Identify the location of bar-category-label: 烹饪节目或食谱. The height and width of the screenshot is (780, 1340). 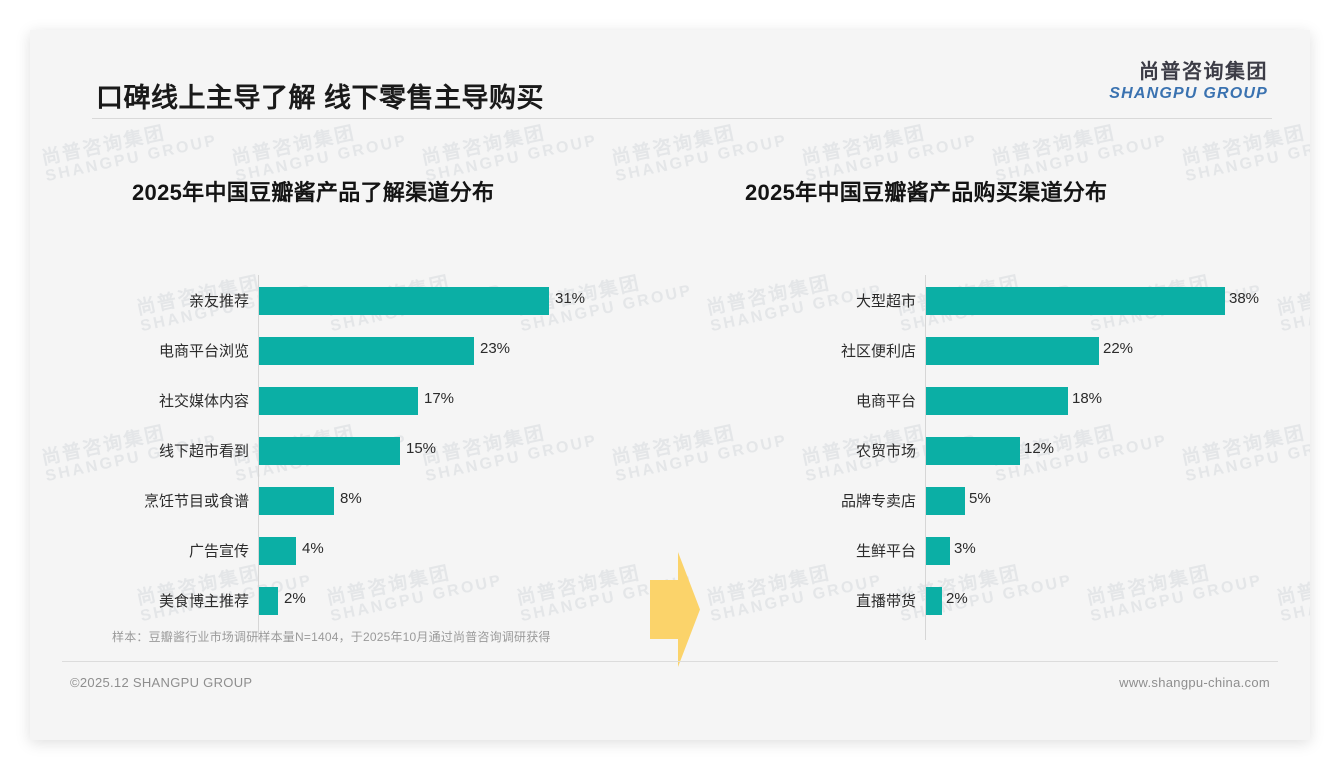
(196, 501).